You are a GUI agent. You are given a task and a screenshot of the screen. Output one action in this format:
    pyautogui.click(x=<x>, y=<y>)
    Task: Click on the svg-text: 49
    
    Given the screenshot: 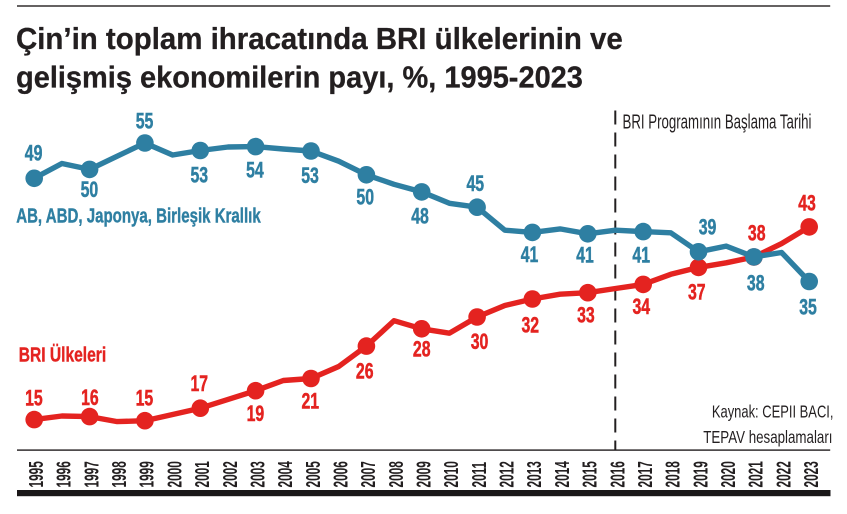 What is the action you would take?
    pyautogui.click(x=34, y=154)
    